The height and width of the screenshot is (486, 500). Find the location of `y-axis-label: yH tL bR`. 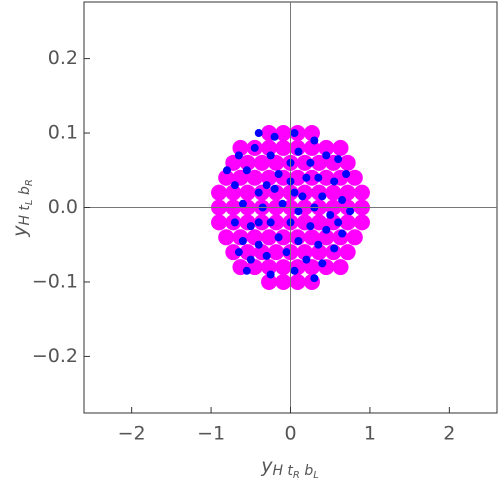

y-axis-label: yH tL bR is located at coordinates (22, 208).